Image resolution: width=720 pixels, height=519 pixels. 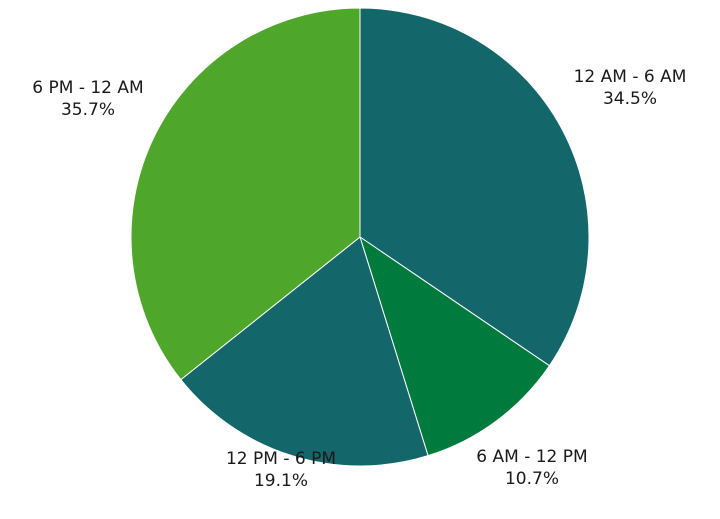 I want to click on slice-category-label: 6 PM - 12 AM, so click(x=87, y=88).